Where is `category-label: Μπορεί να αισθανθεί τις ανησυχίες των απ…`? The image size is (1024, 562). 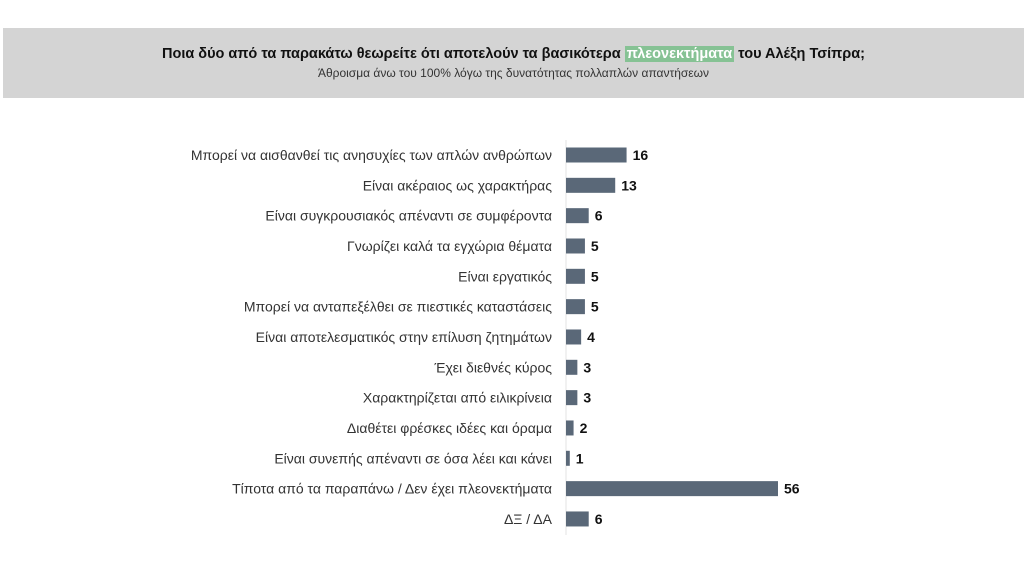 category-label: Μπορεί να αισθανθεί τις ανησυχίες των απ… is located at coordinates (371, 155).